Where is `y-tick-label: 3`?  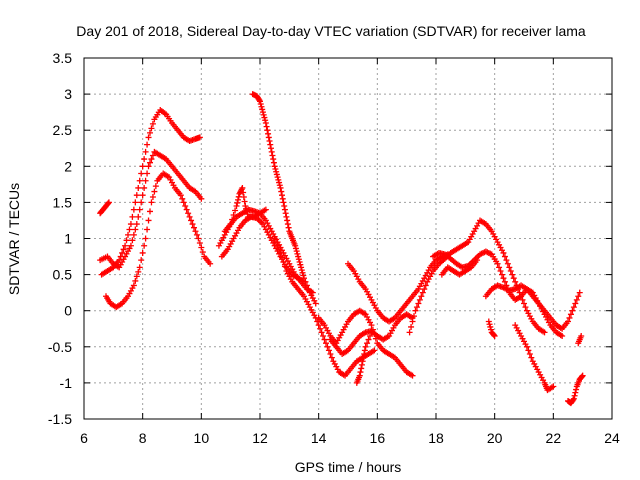
y-tick-label: 3 is located at coordinates (68, 94).